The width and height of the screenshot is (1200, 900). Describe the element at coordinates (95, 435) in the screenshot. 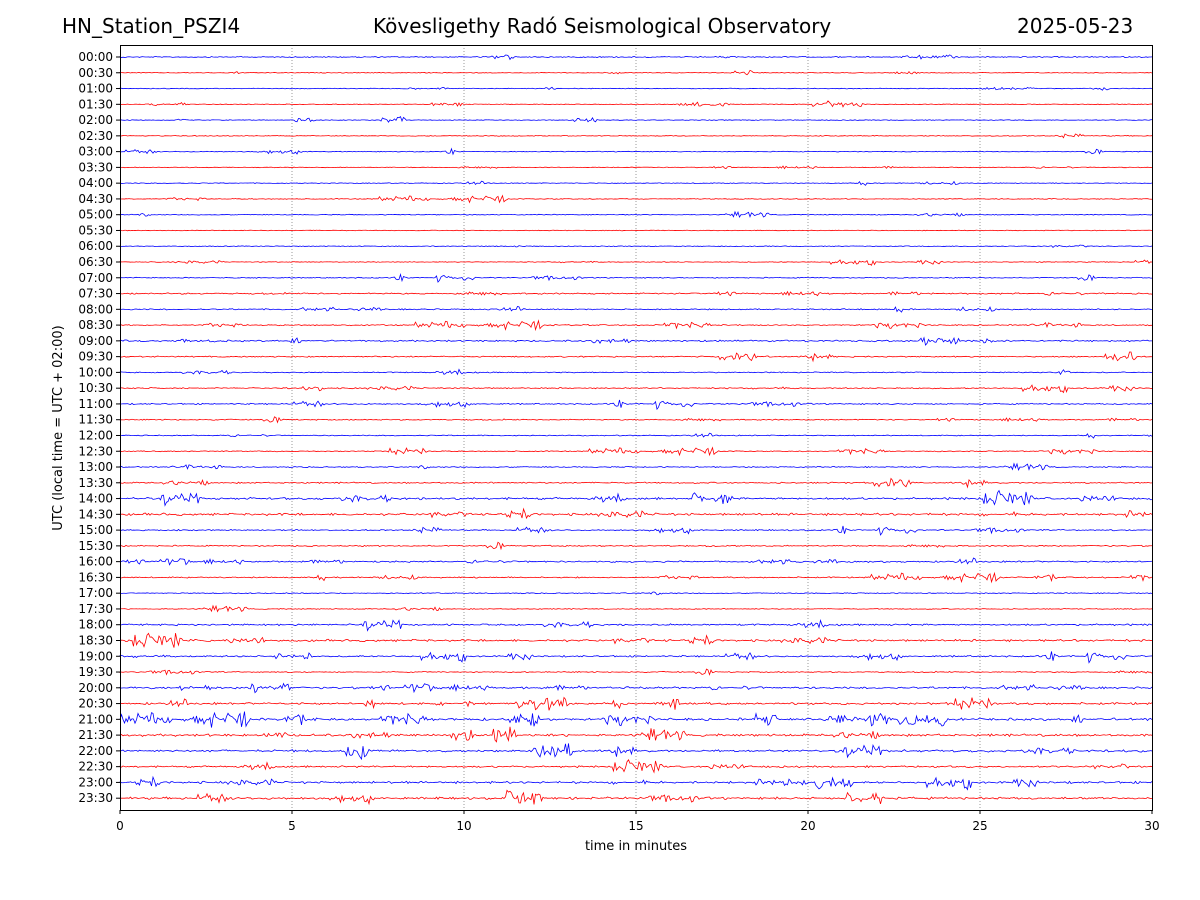

I see `y-tick-label: 12:00` at that location.